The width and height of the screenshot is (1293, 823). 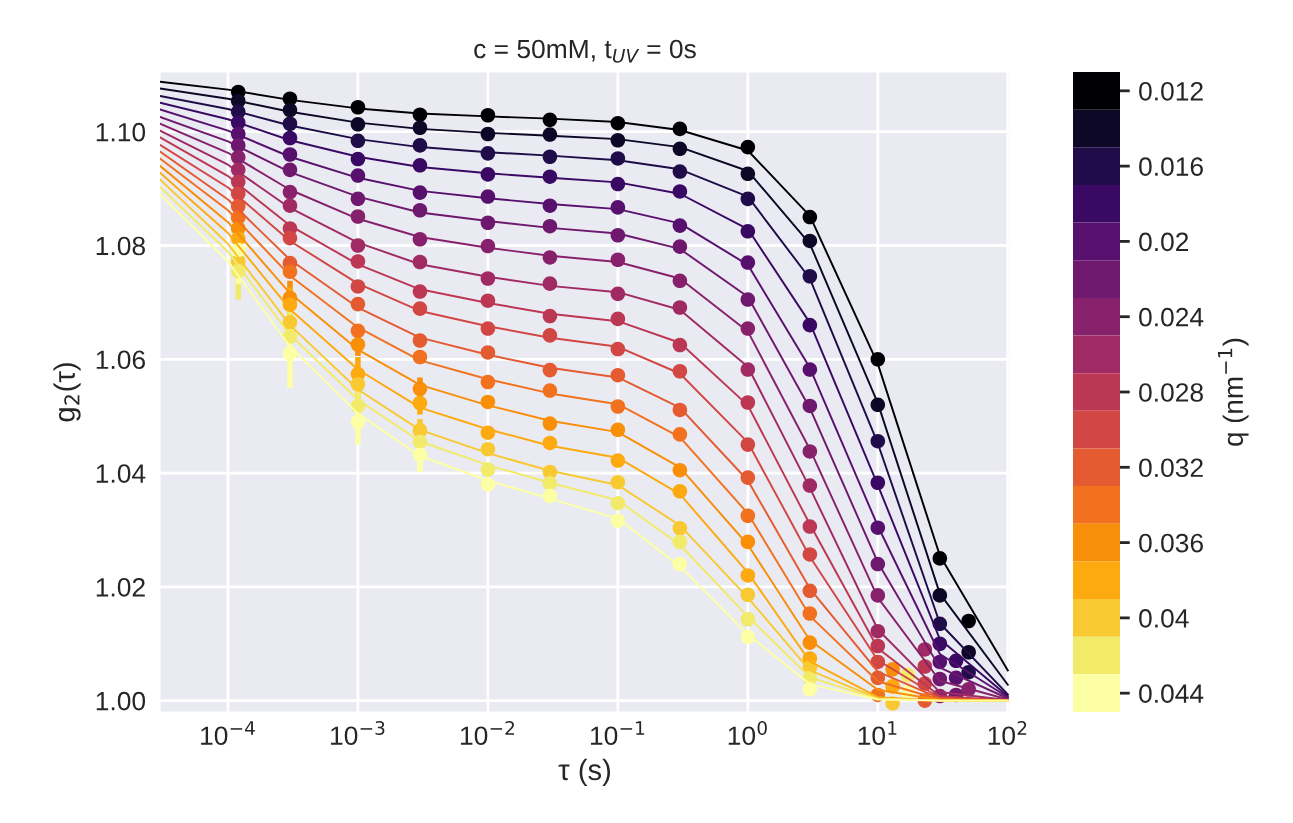 What do you see at coordinates (120, 360) in the screenshot?
I see `y-tick-label: 1.06` at bounding box center [120, 360].